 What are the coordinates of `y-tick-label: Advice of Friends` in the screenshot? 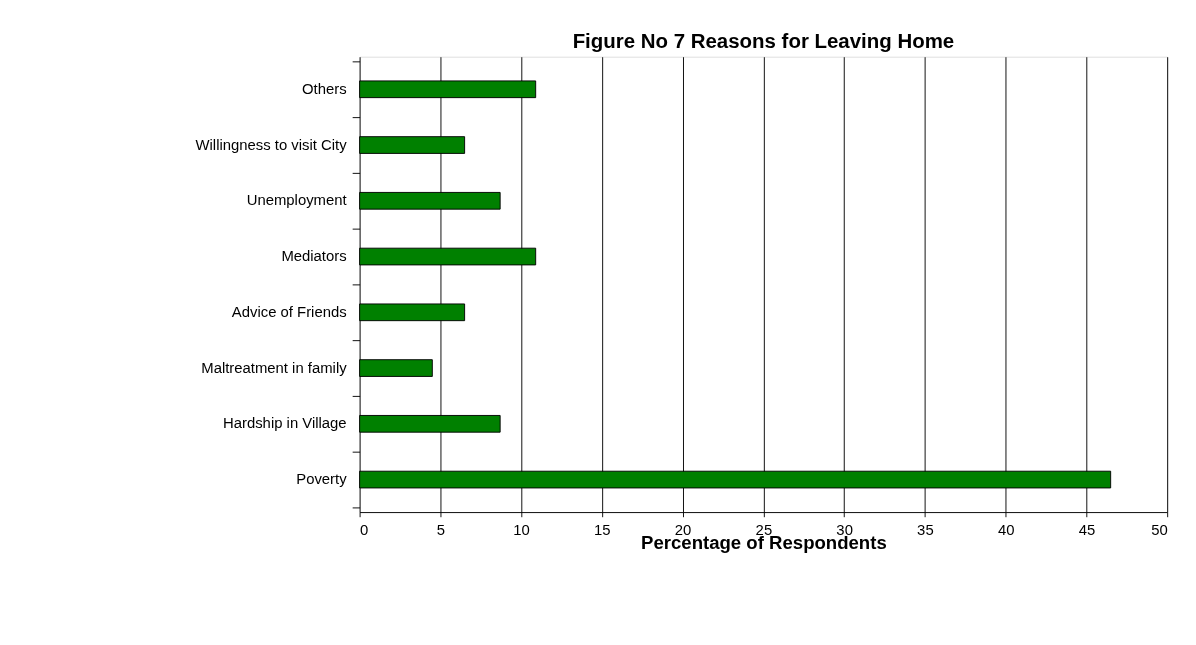 It's located at (289, 311).